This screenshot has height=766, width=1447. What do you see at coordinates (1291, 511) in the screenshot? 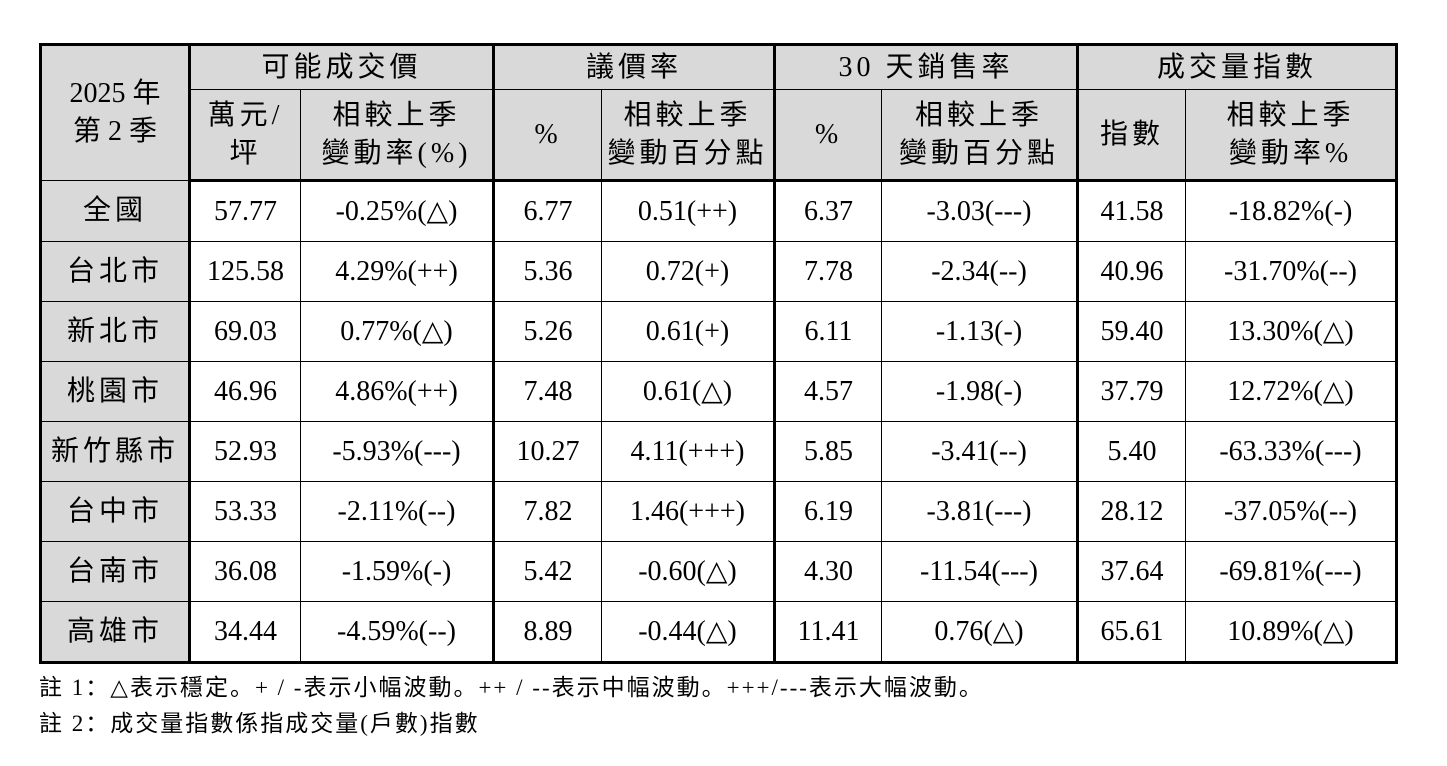
I see `table-cell: -37.05%(--)` at bounding box center [1291, 511].